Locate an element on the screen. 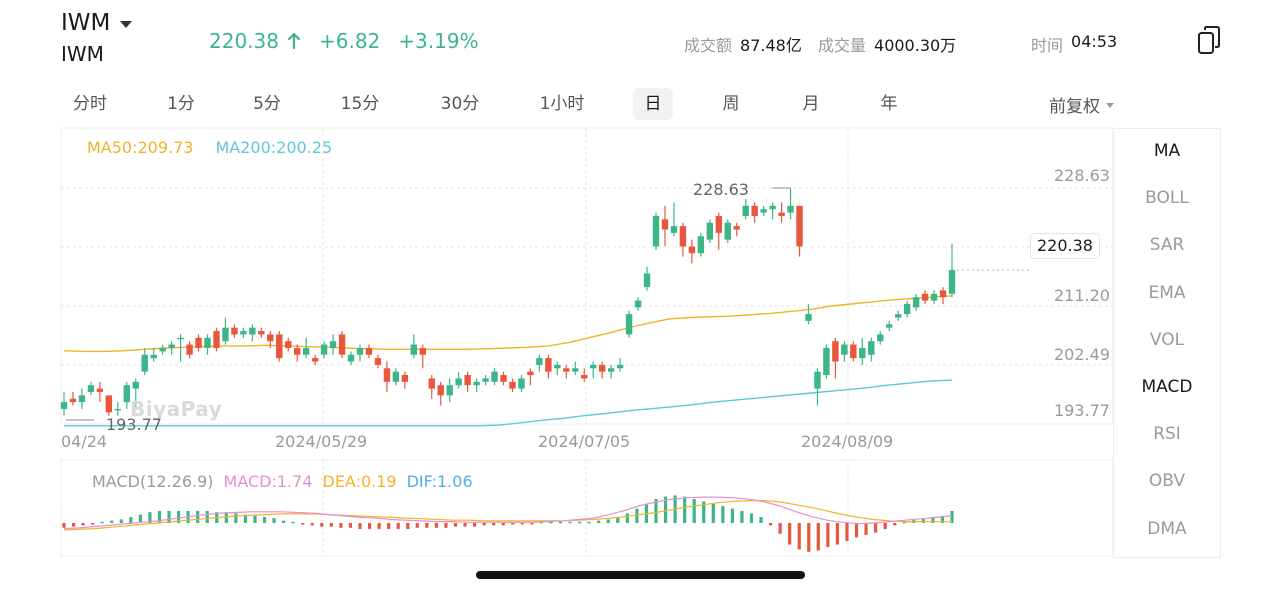 Image resolution: width=1280 pixels, height=591 pixels. tab-2: 1分 is located at coordinates (181, 104).